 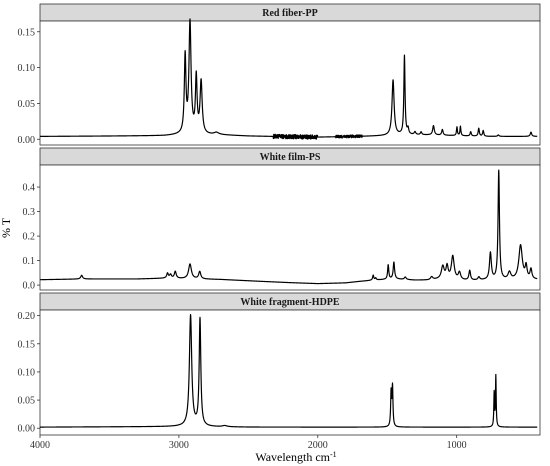 I want to click on x-axis-title-text: Wavelength cm, so click(x=292, y=457).